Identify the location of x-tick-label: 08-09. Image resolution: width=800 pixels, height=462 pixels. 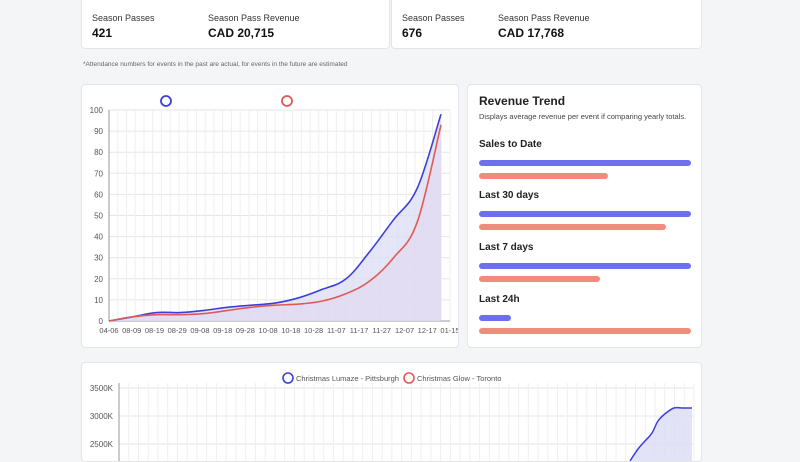
(131, 330).